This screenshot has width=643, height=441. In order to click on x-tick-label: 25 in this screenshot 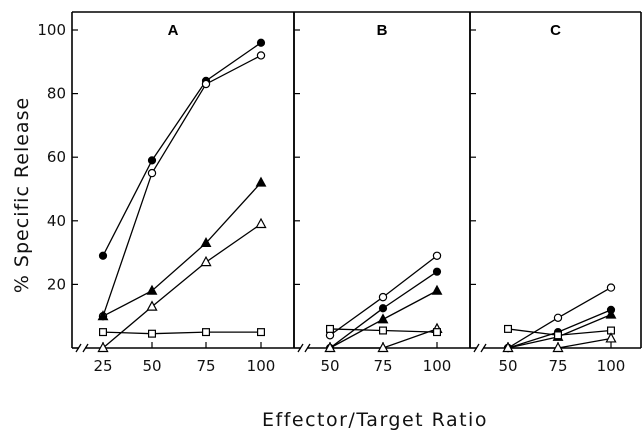, I will do `click(102, 366)`.